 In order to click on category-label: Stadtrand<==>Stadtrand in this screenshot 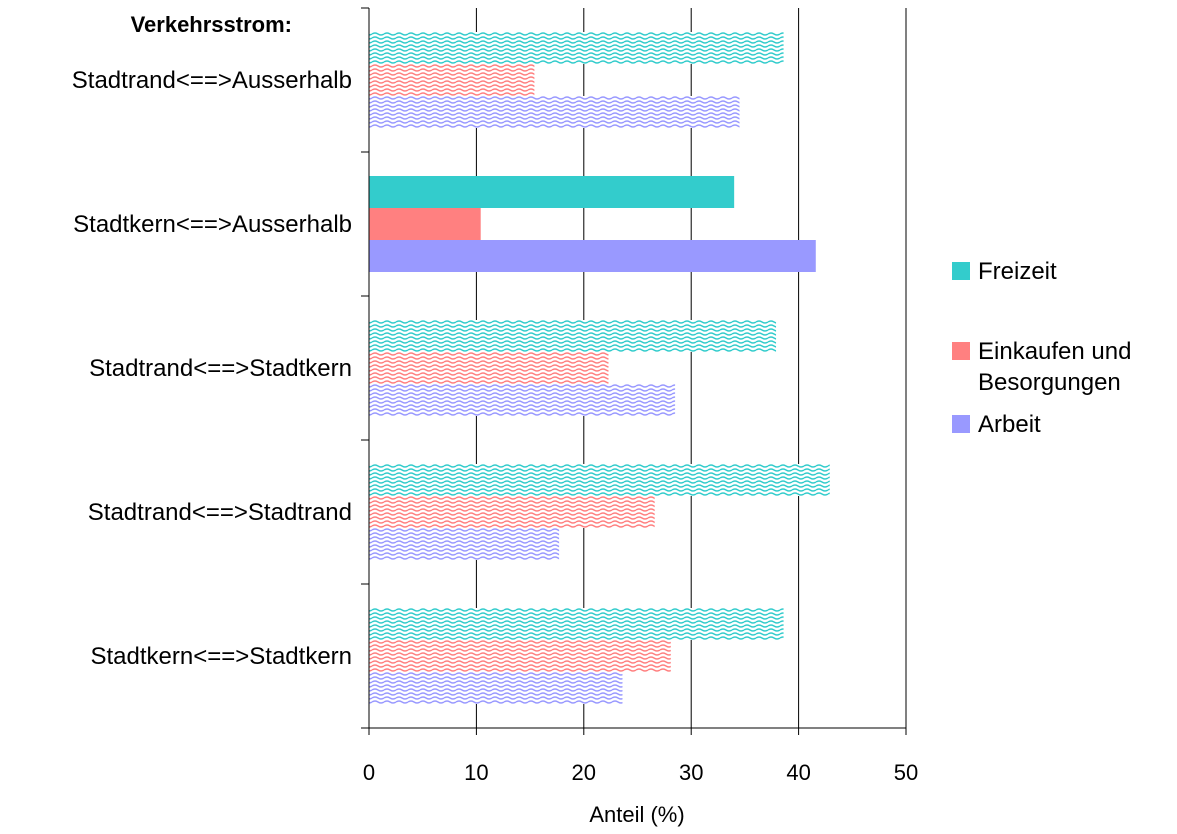, I will do `click(220, 512)`.